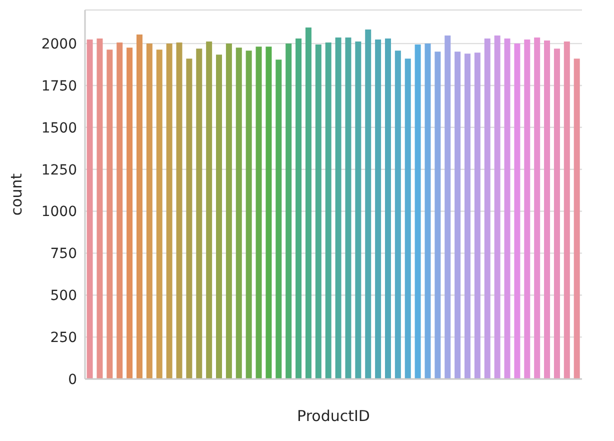  Describe the element at coordinates (63, 296) in the screenshot. I see `y-tick-label: 500` at that location.